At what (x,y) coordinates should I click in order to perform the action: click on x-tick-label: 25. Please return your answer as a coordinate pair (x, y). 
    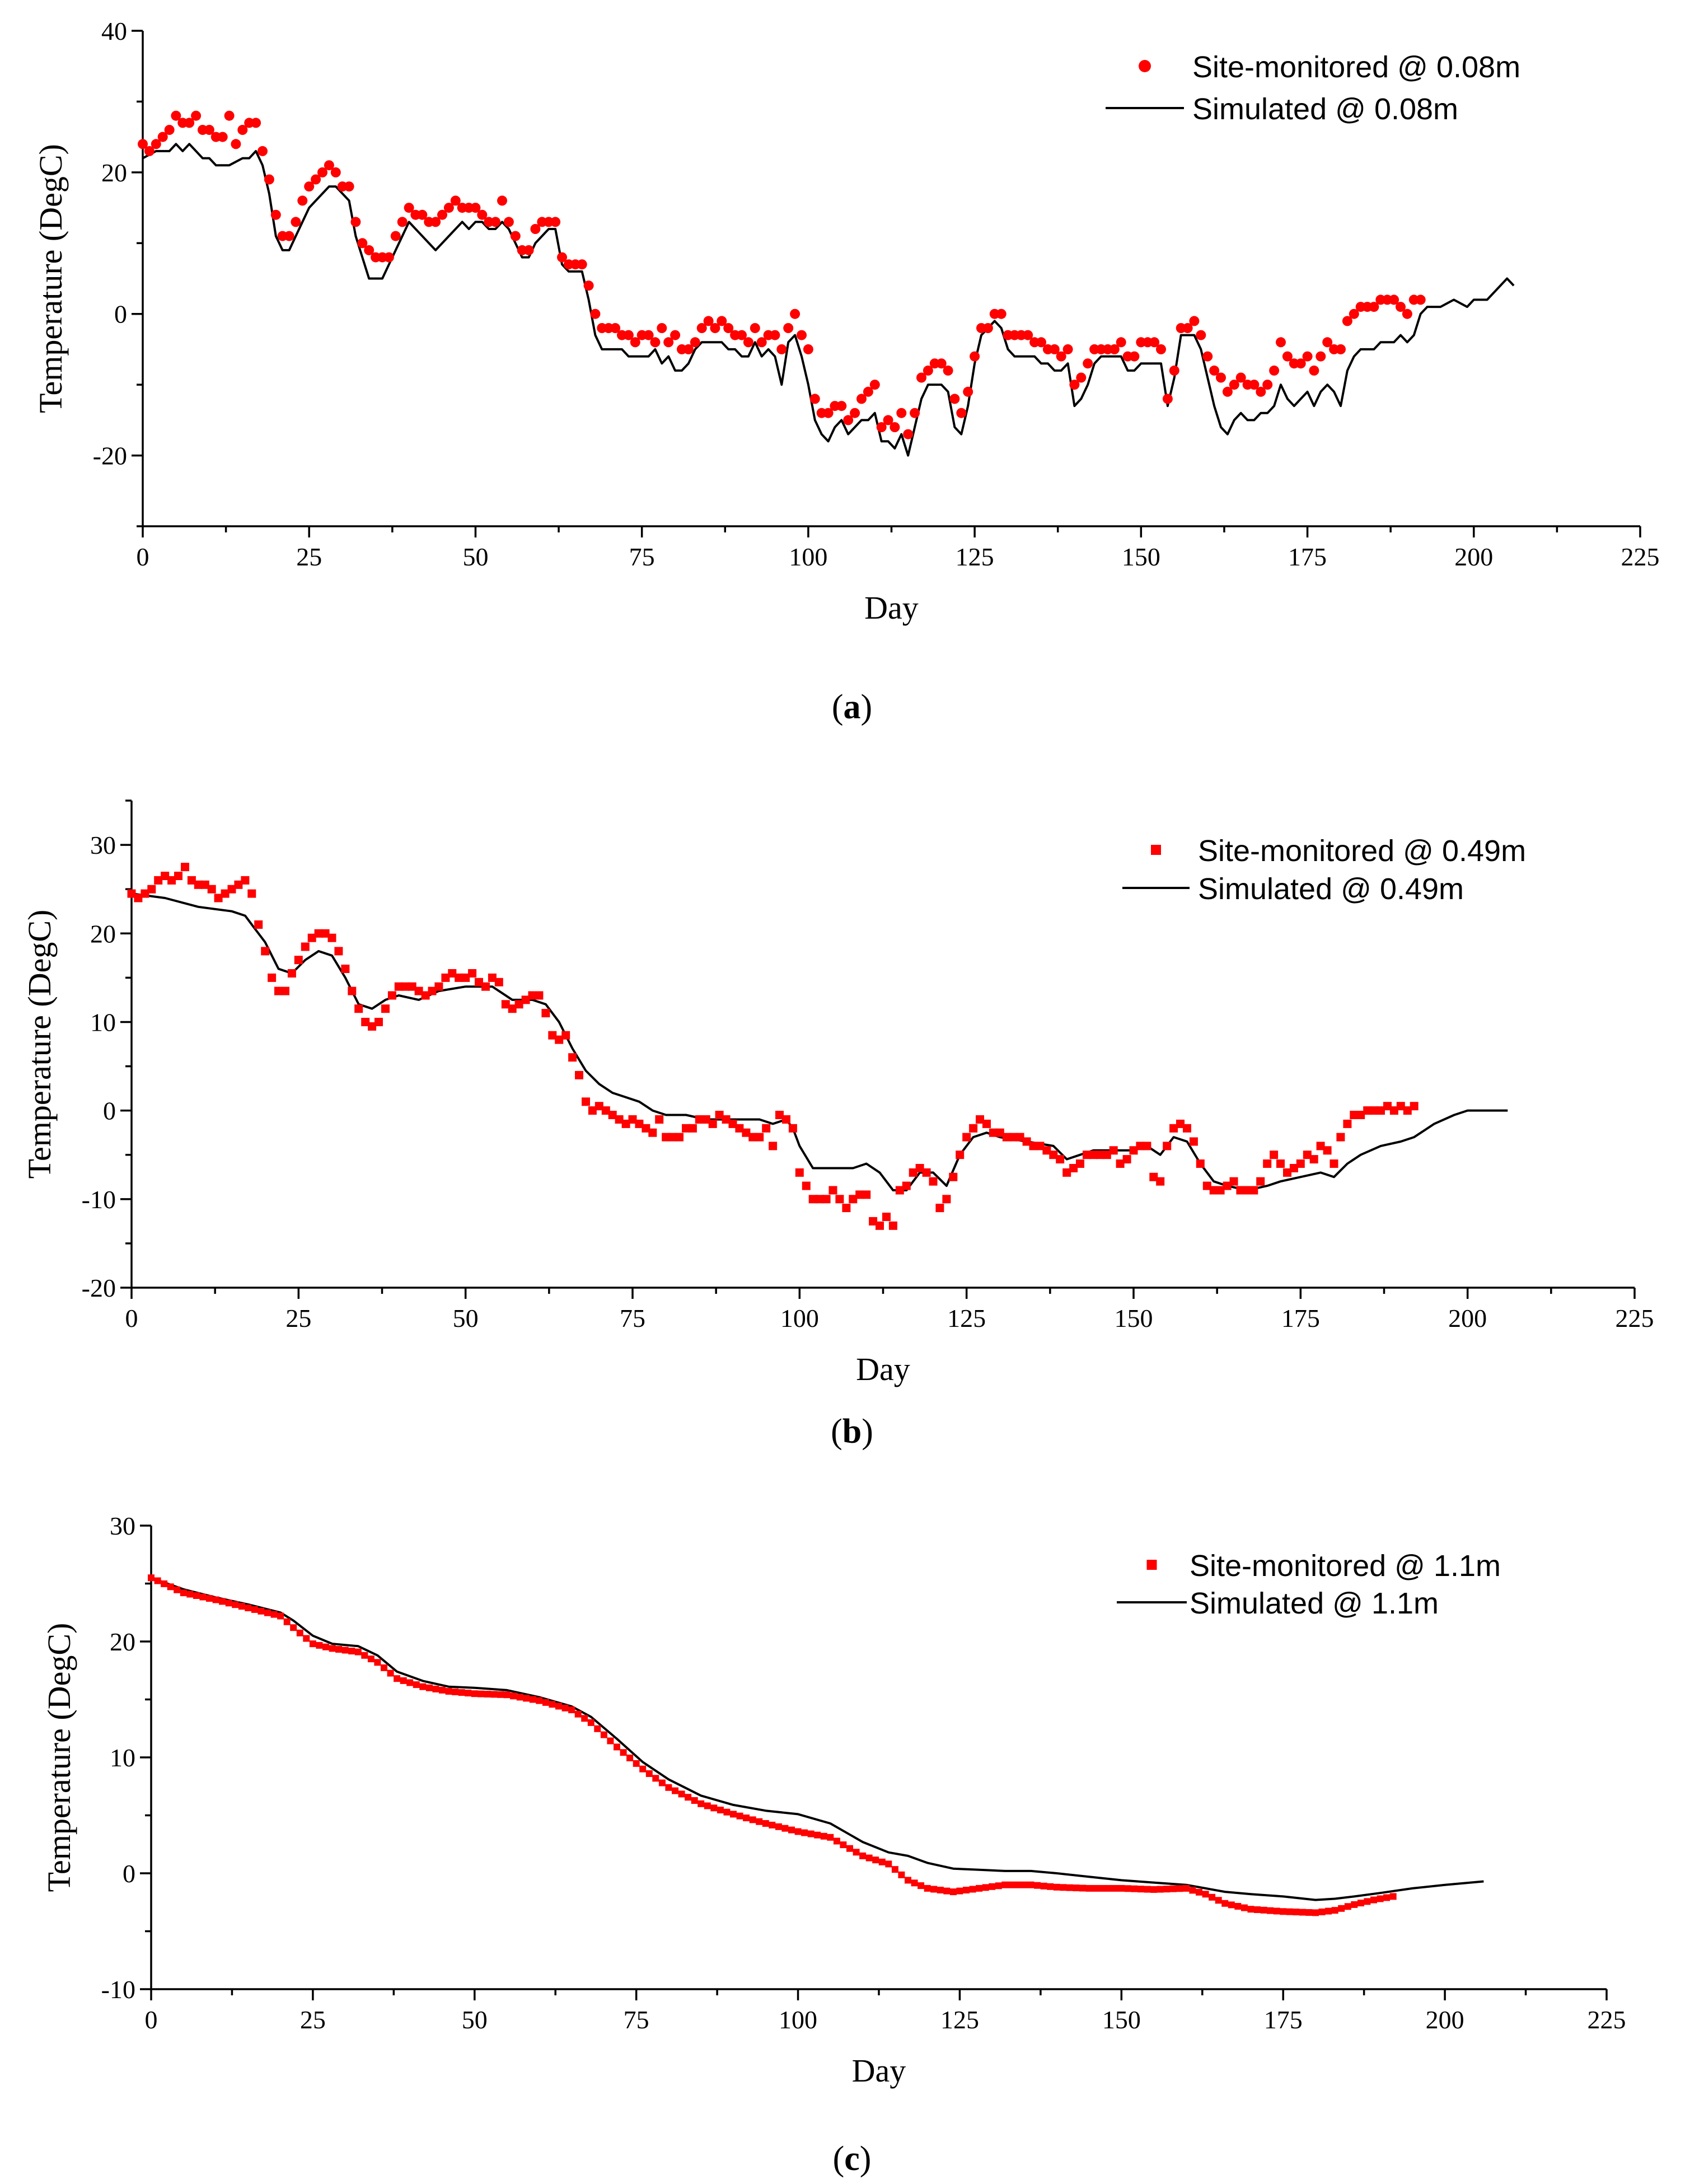
    Looking at the image, I should click on (313, 2019).